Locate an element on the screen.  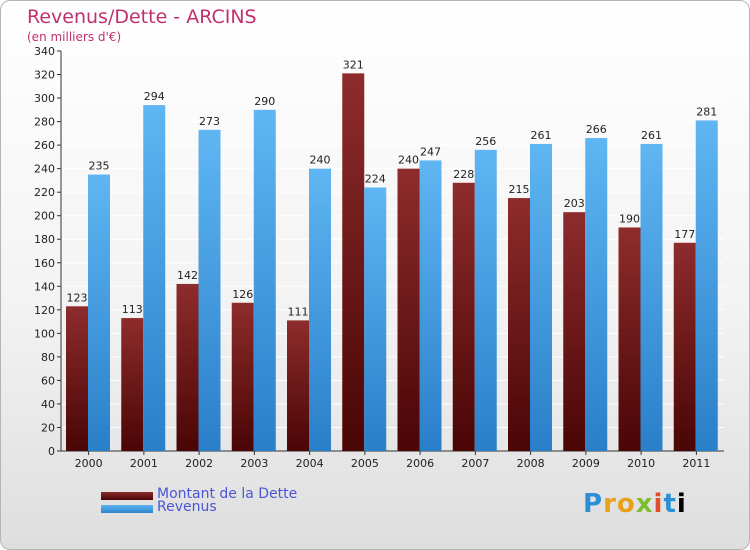
data-label: 215 is located at coordinates (519, 189).